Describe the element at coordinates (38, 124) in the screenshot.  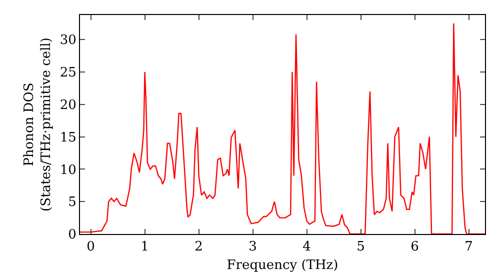
I see `y-axis-title: Phonon DOS (States/THz·primitive cell)` at that location.